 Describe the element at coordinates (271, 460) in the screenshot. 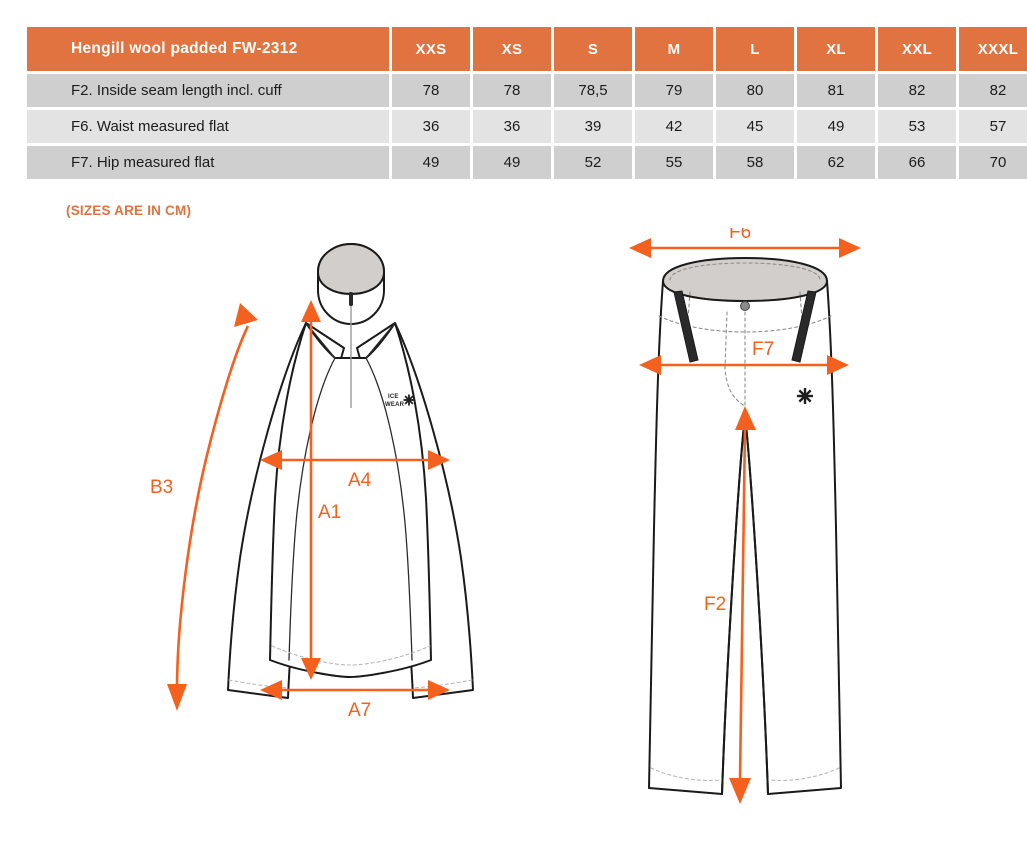

I see `measure-a4-arrow-left` at that location.